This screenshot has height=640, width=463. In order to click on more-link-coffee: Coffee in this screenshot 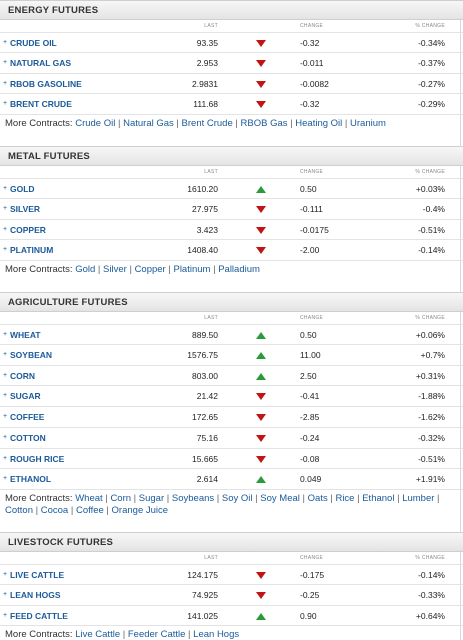, I will do `click(89, 510)`.